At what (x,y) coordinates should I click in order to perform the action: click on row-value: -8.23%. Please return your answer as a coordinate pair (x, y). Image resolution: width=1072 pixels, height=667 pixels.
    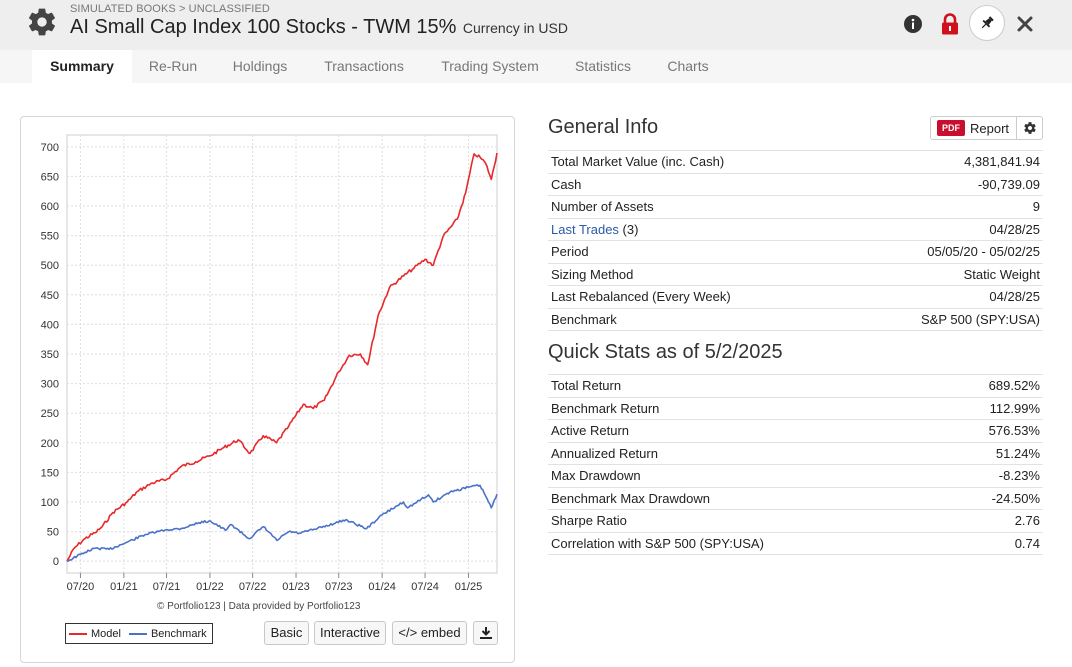
    Looking at the image, I should click on (991, 476).